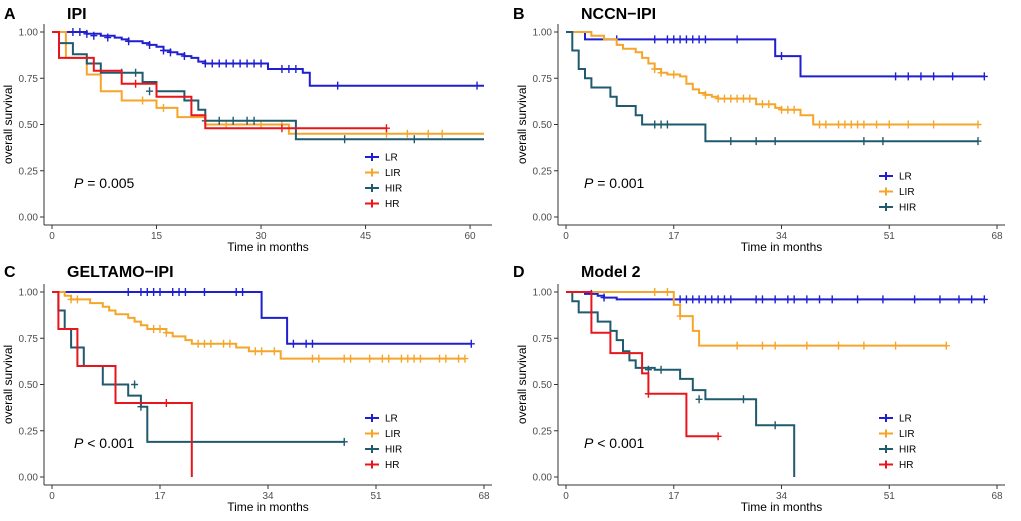  I want to click on p-value-text: P = 0.001, so click(614, 183).